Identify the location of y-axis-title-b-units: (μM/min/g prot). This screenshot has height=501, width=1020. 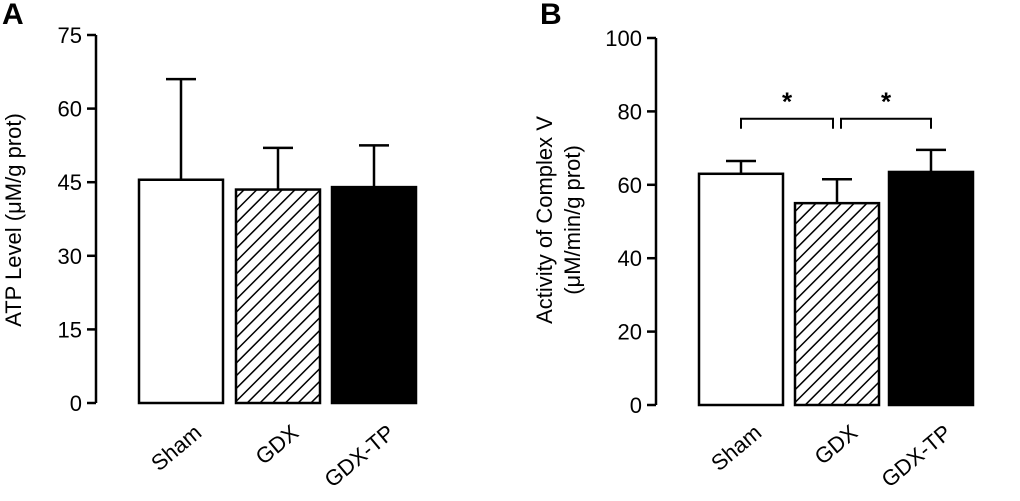
(572, 220).